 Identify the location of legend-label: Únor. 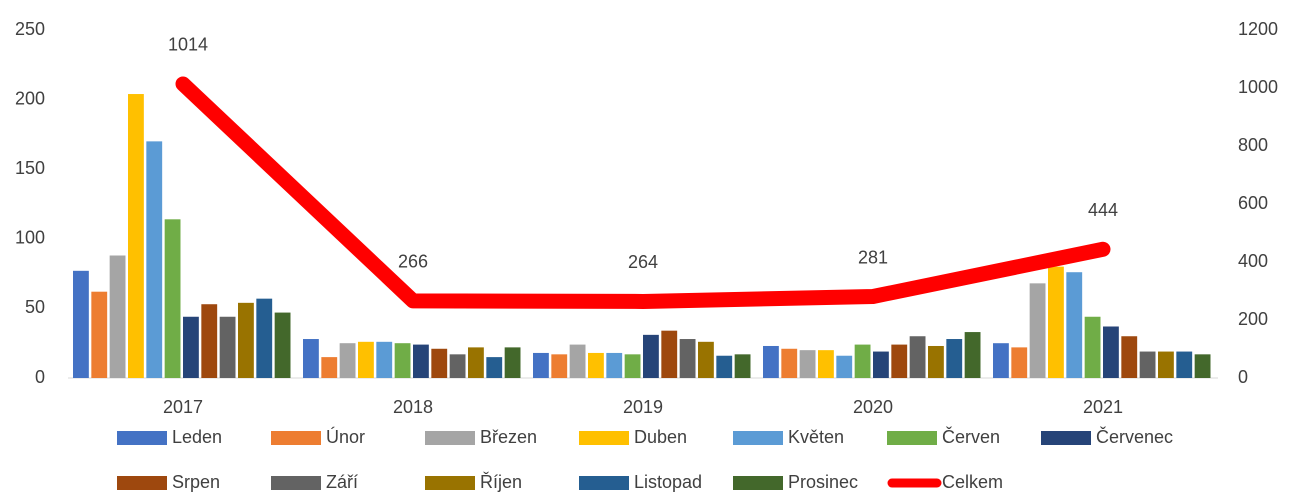
(345, 436).